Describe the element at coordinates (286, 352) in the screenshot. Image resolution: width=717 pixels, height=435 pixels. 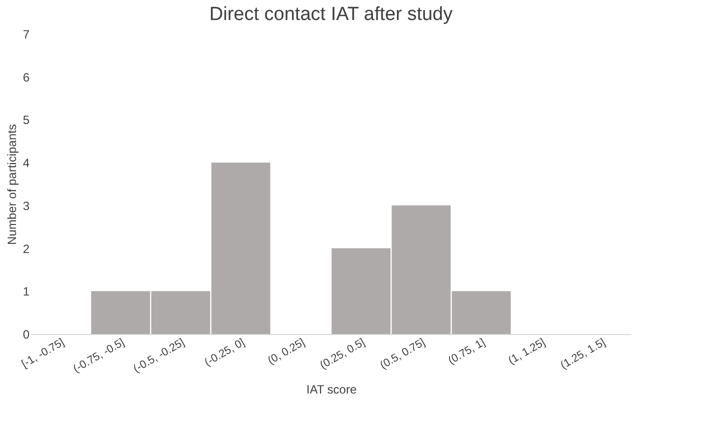
I see `x-tick-label: (0, 0.25]` at that location.